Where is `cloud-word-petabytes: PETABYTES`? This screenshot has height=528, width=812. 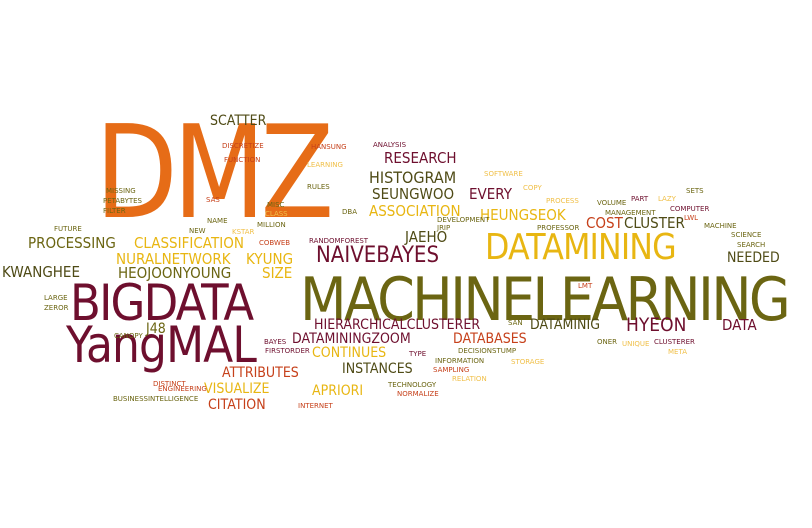
cloud-word-petabytes: PETABYTES is located at coordinates (123, 201).